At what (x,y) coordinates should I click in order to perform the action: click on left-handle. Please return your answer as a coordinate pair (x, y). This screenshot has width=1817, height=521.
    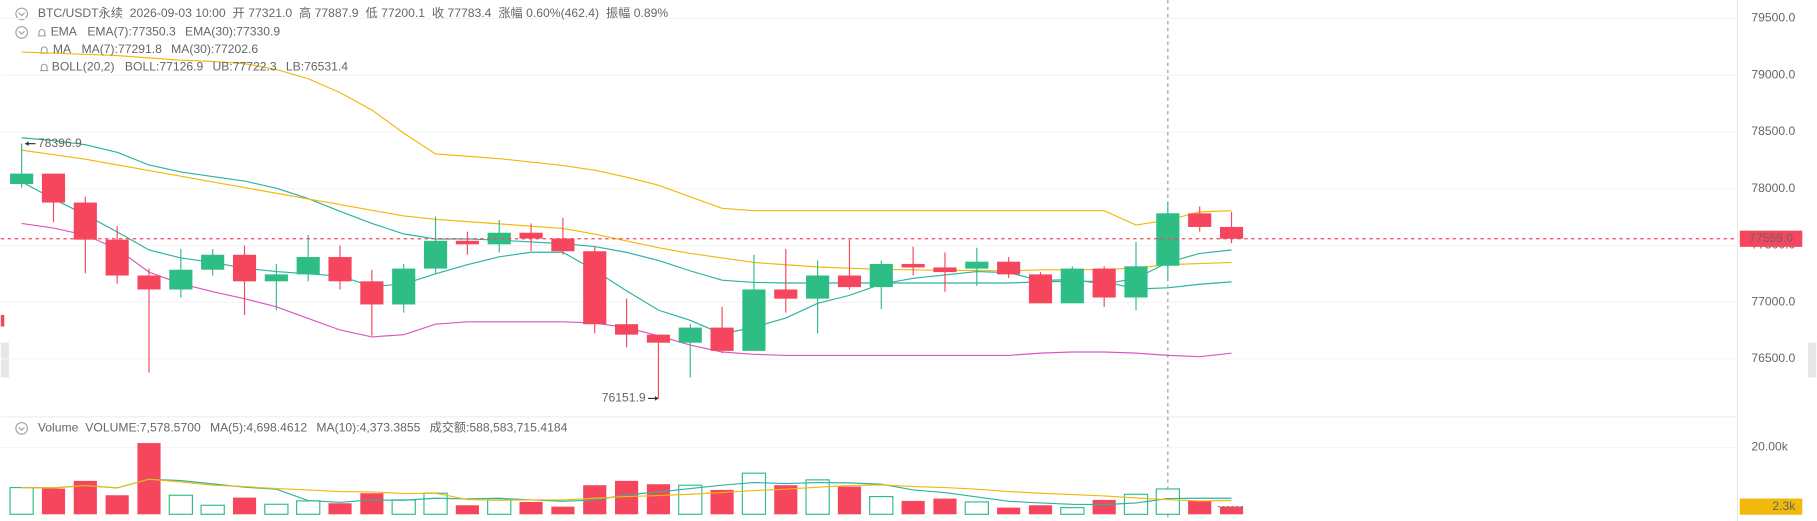
    Looking at the image, I should click on (4, 360).